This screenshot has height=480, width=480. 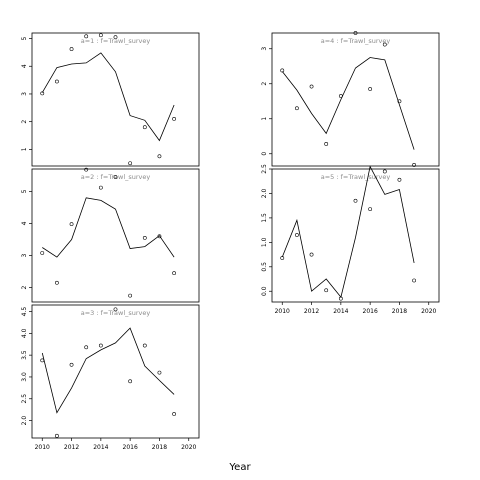 I want to click on y-tick-label: 4, so click(x=24, y=66).